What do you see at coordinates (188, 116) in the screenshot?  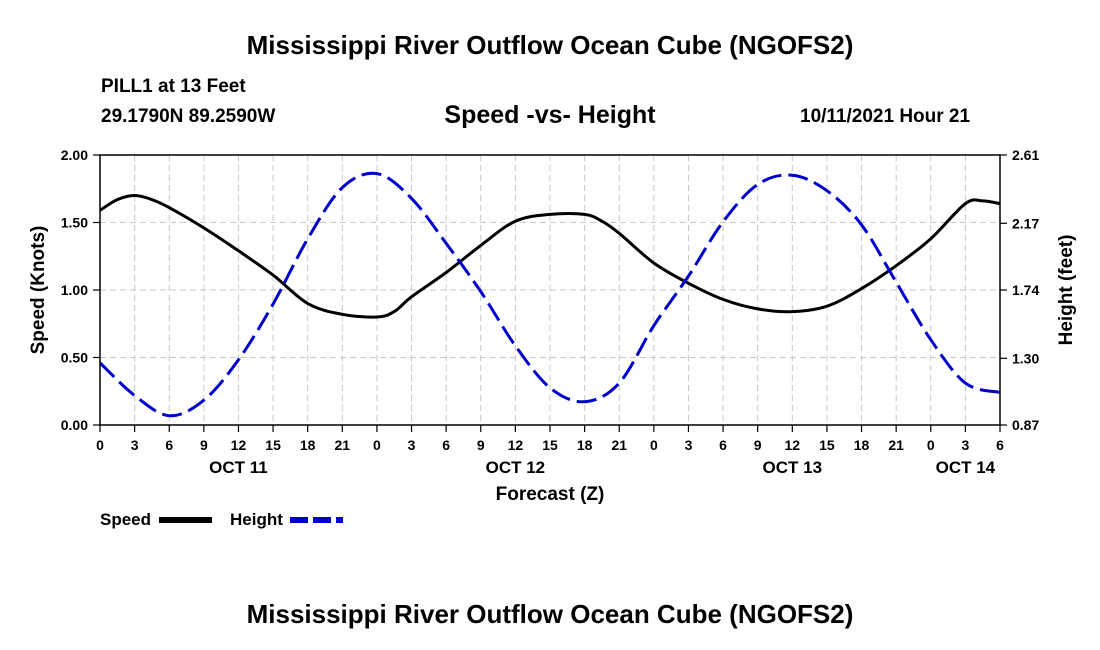 I see `station-coordinates: 29.1790N 89.2590W` at bounding box center [188, 116].